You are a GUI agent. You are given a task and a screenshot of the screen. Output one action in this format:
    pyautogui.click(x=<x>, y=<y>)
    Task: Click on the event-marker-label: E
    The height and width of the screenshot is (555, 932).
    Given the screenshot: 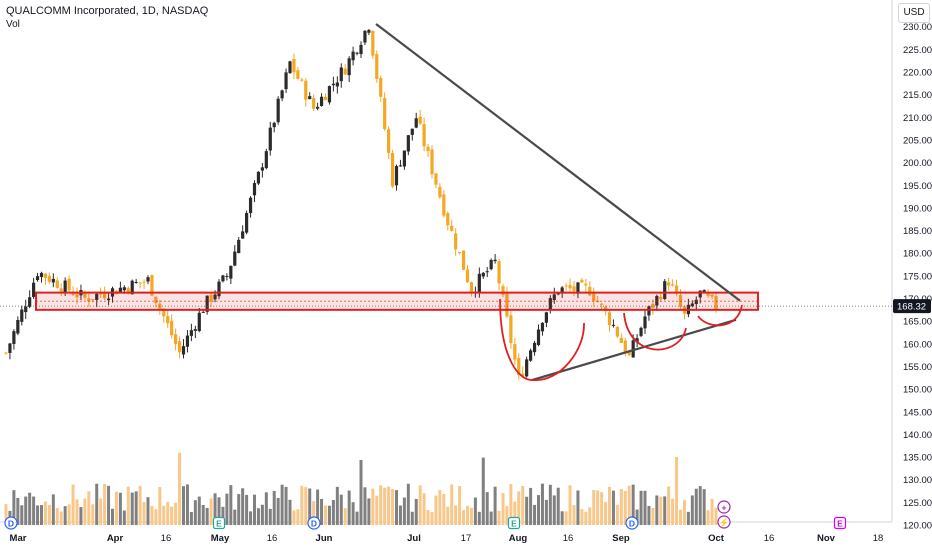 What is the action you would take?
    pyautogui.click(x=219, y=523)
    